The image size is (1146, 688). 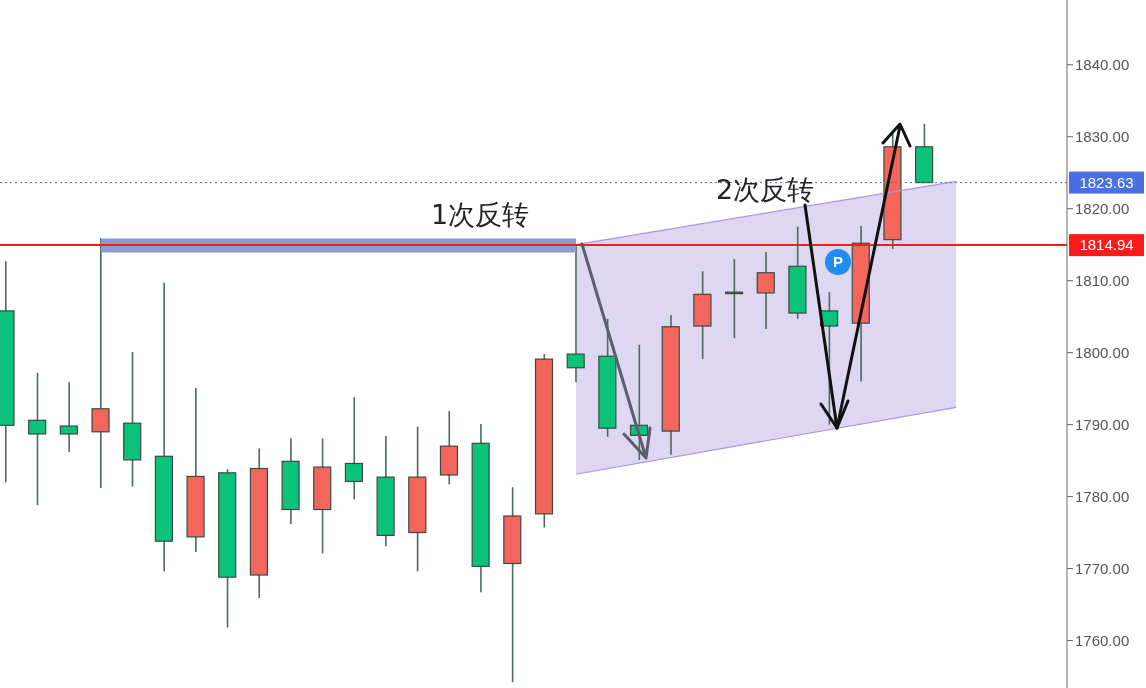 I want to click on y-tick-label: 1770.00, so click(x=1102, y=568).